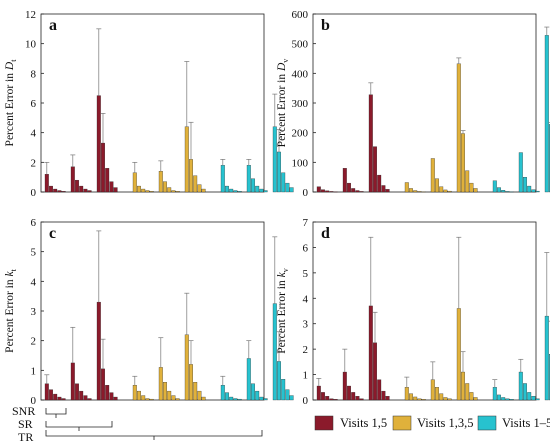 The width and height of the screenshot is (550, 442). I want to click on parameter-brackets, so click(154, 424).